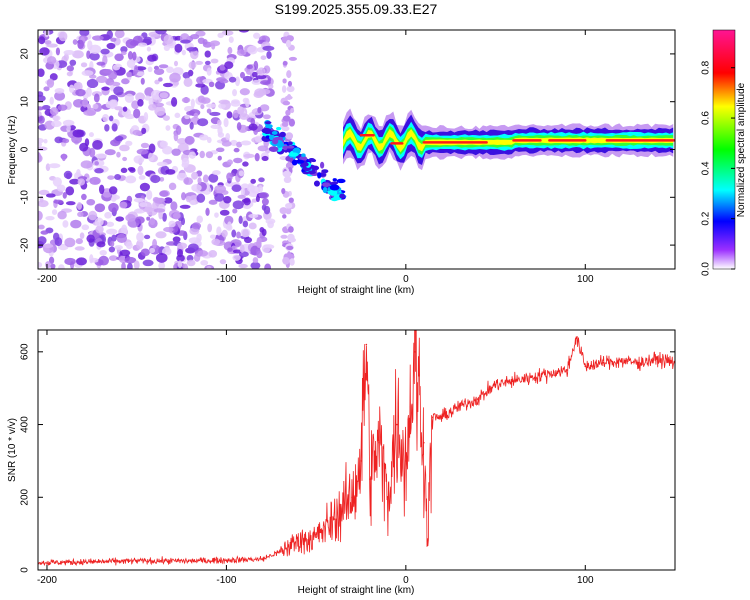  I want to click on snr-y-tick-label: 0, so click(25, 570).